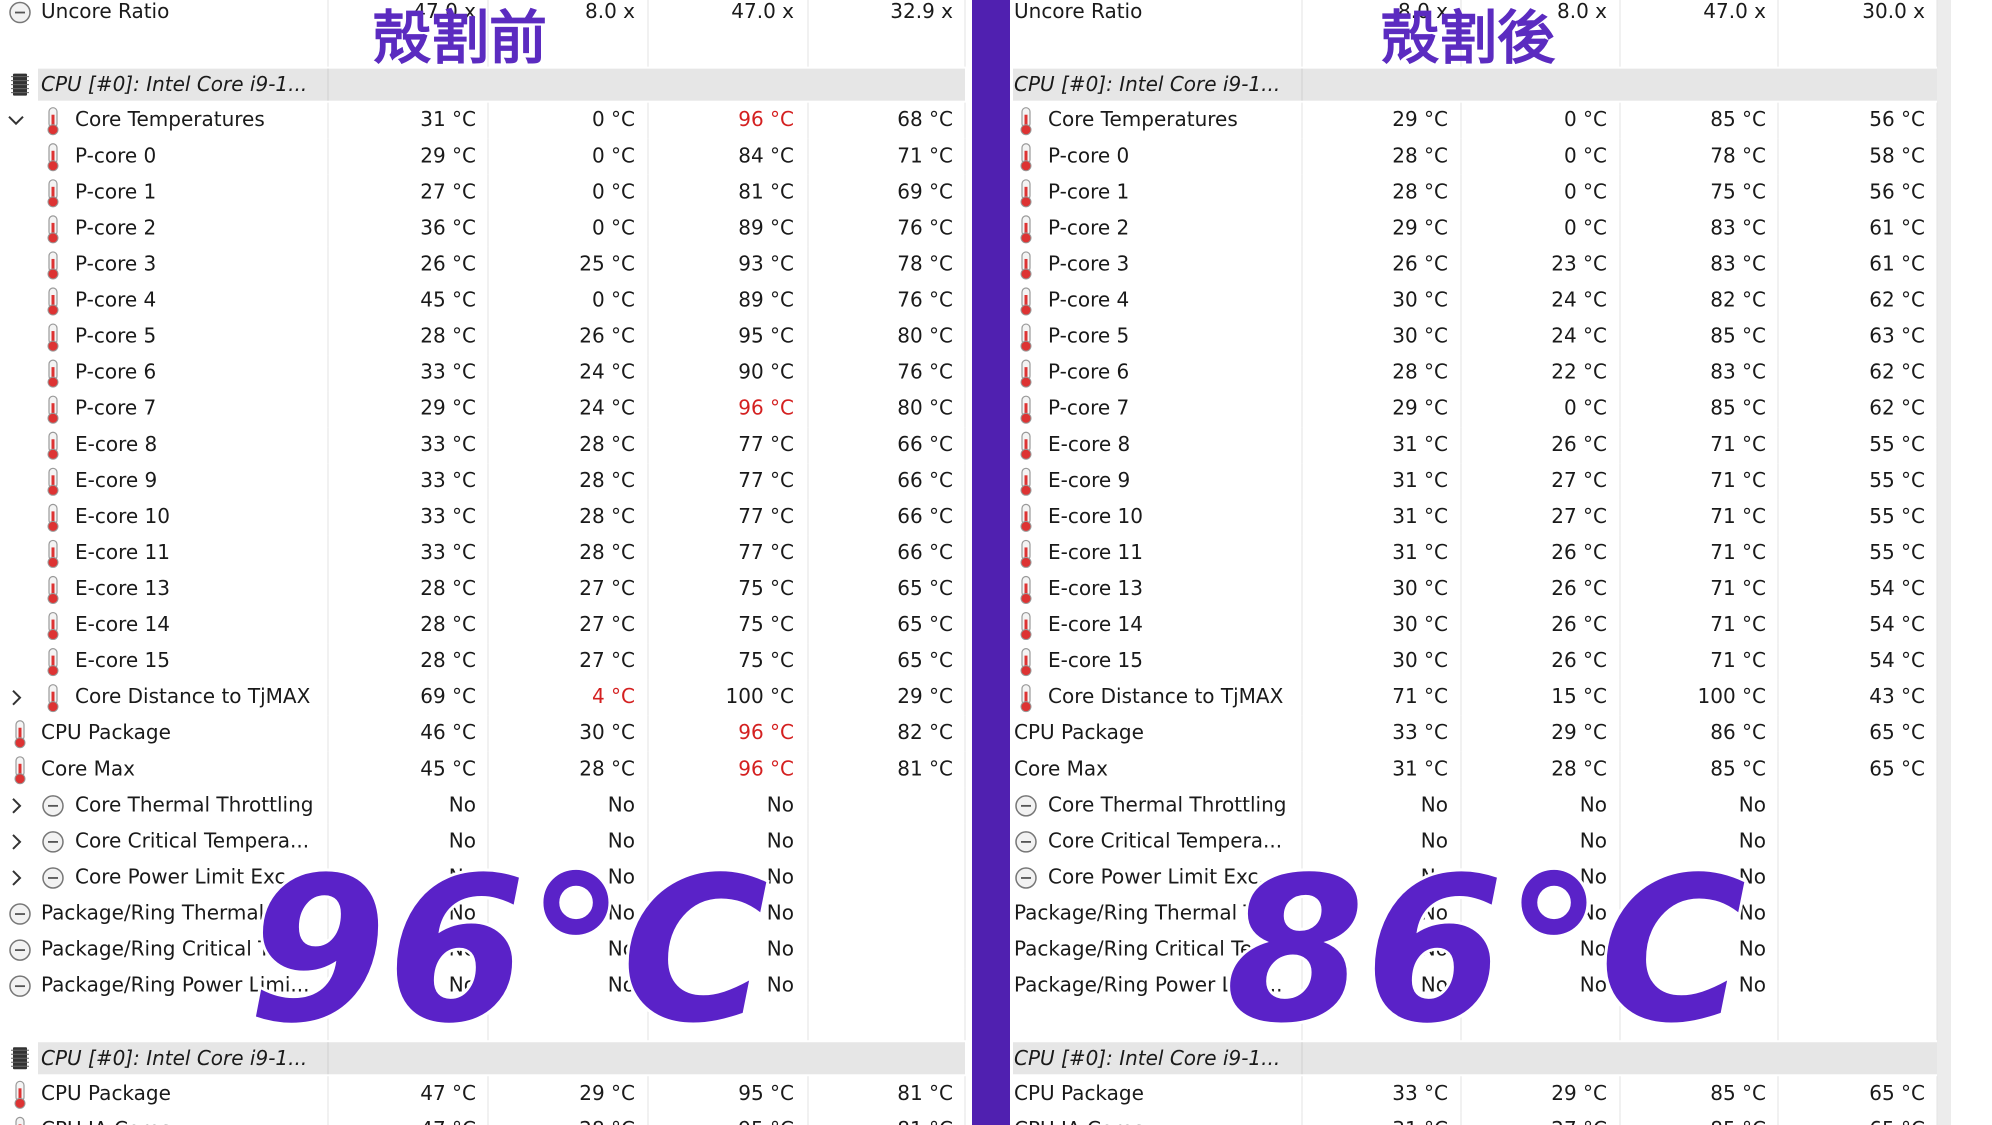 The image size is (1992, 1125). Describe the element at coordinates (17, 697) in the screenshot. I see `tree-expander` at that location.